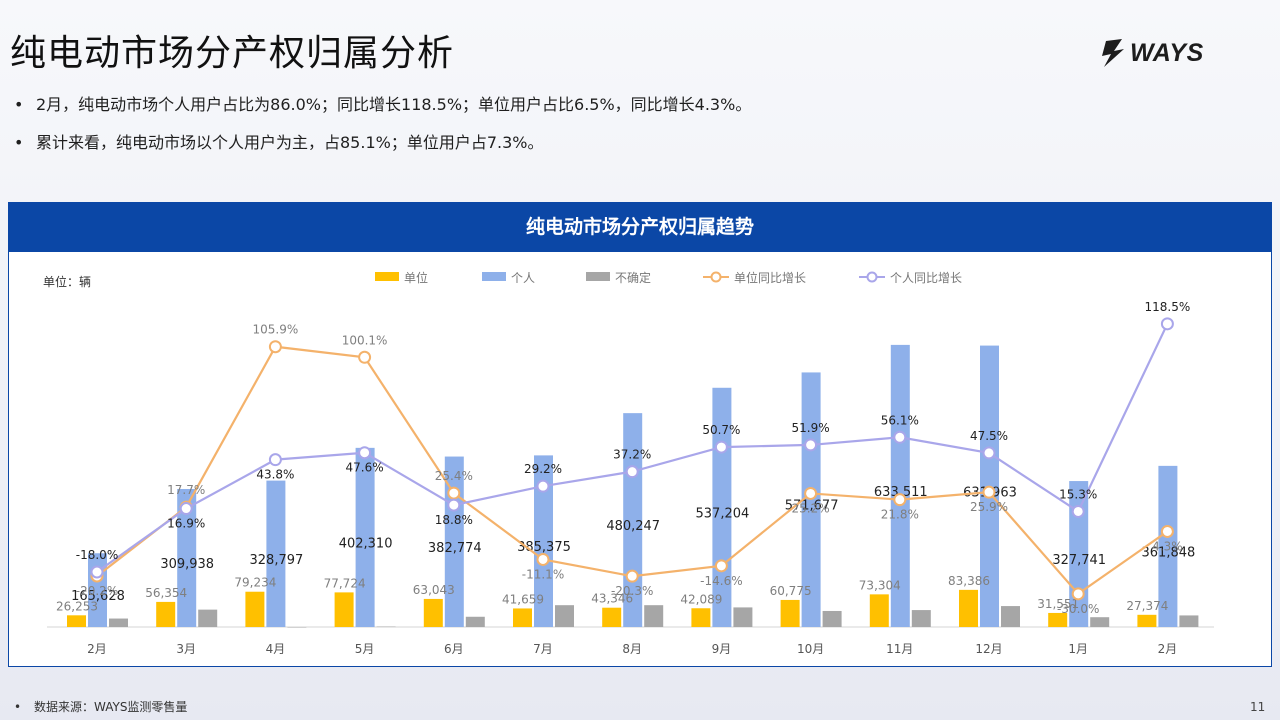 This screenshot has height=720, width=1280. What do you see at coordinates (276, 330) in the screenshot?
I see `data-label-unit-yoy: 105.9%` at bounding box center [276, 330].